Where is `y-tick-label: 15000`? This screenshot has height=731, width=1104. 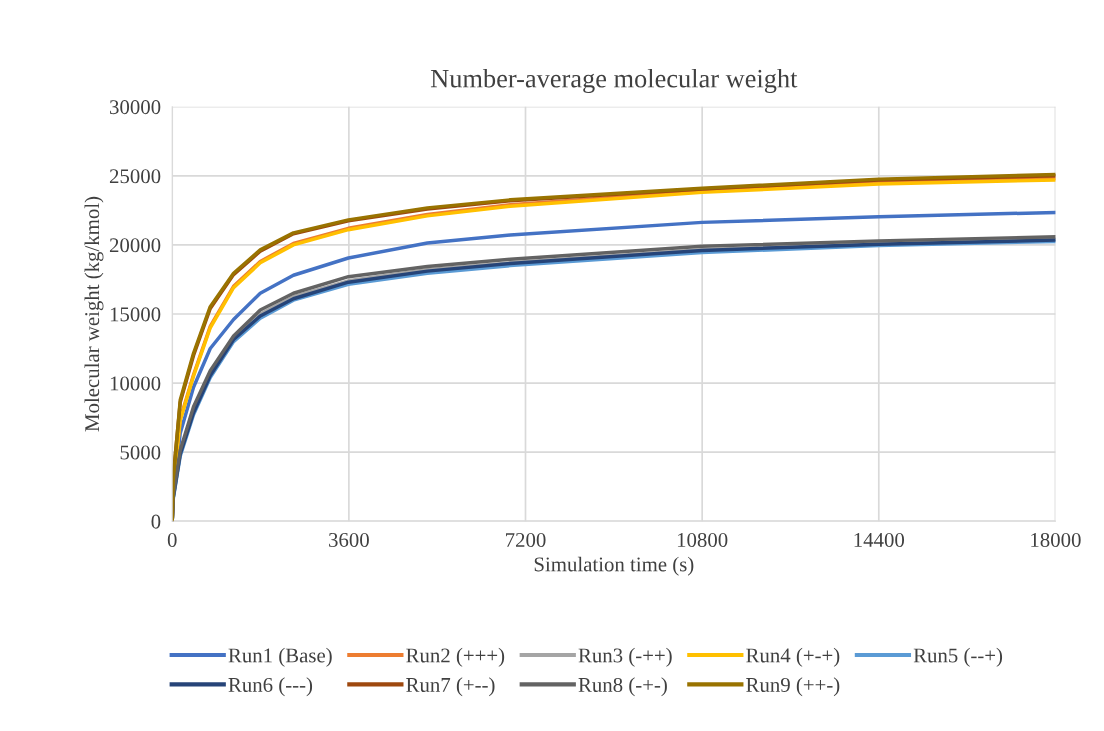 y-tick-label: 15000 is located at coordinates (135, 314).